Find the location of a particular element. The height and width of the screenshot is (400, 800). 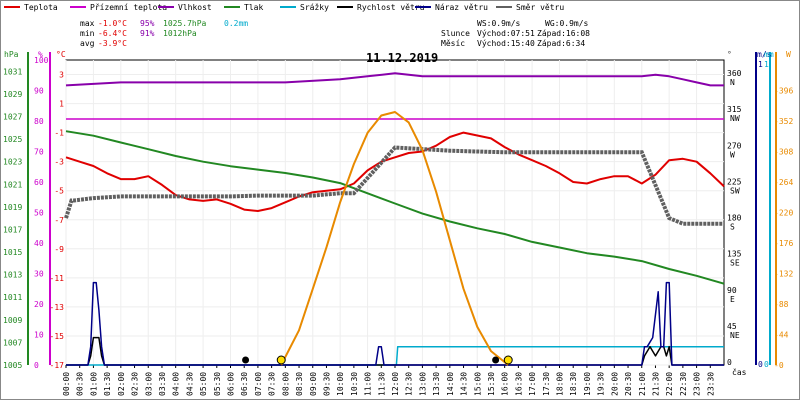

hpa-tick-1: 1029 is located at coordinates (12, 94).